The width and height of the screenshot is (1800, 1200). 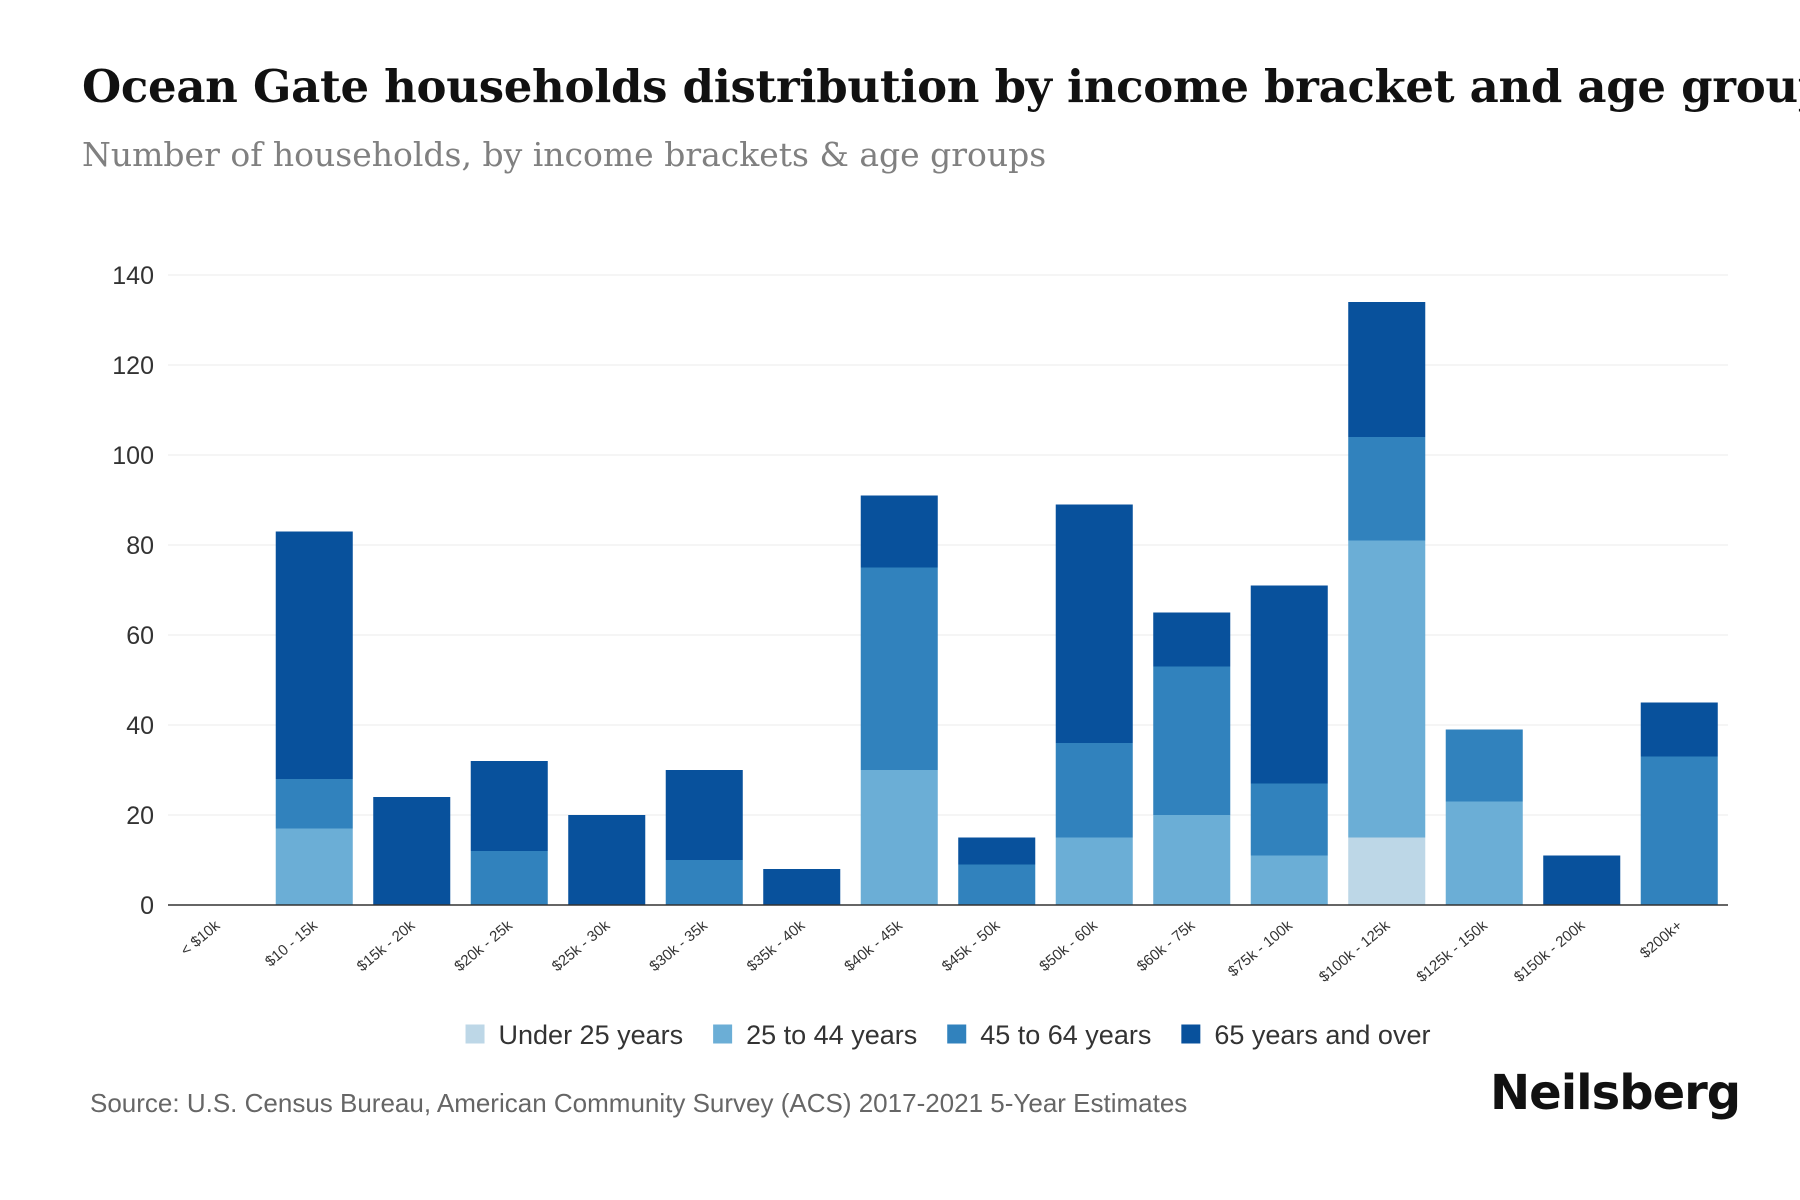 I want to click on x-tick-label: $50k - 60k, so click(x=1068, y=946).